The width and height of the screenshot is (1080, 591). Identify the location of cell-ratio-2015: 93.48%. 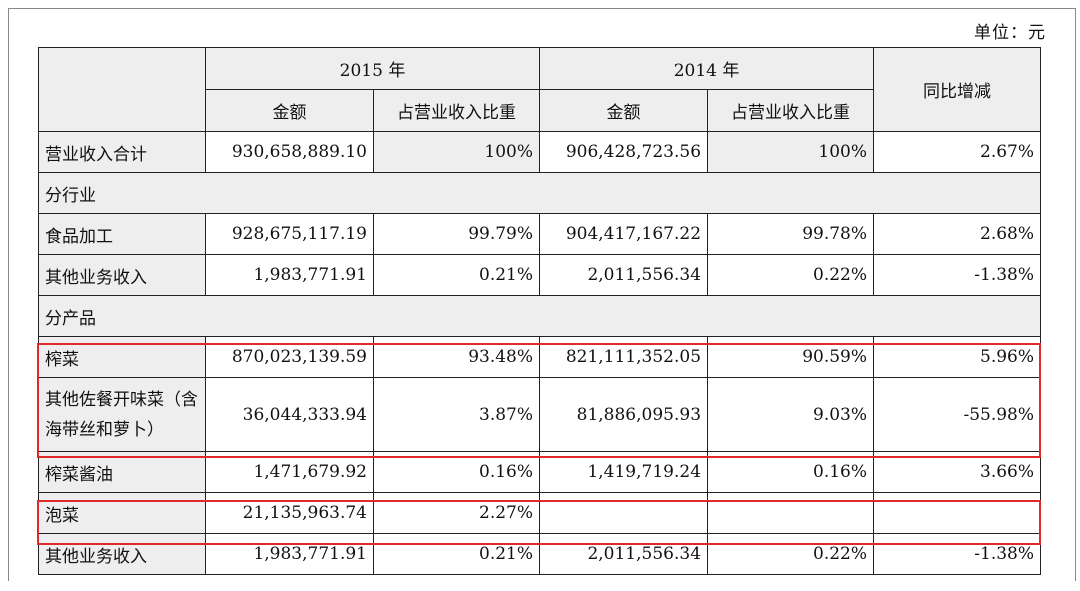
(456, 357).